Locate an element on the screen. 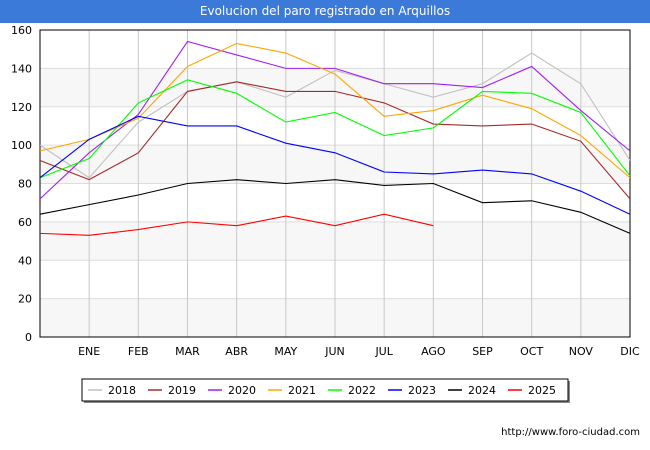  legend-label: 2025 is located at coordinates (542, 390).